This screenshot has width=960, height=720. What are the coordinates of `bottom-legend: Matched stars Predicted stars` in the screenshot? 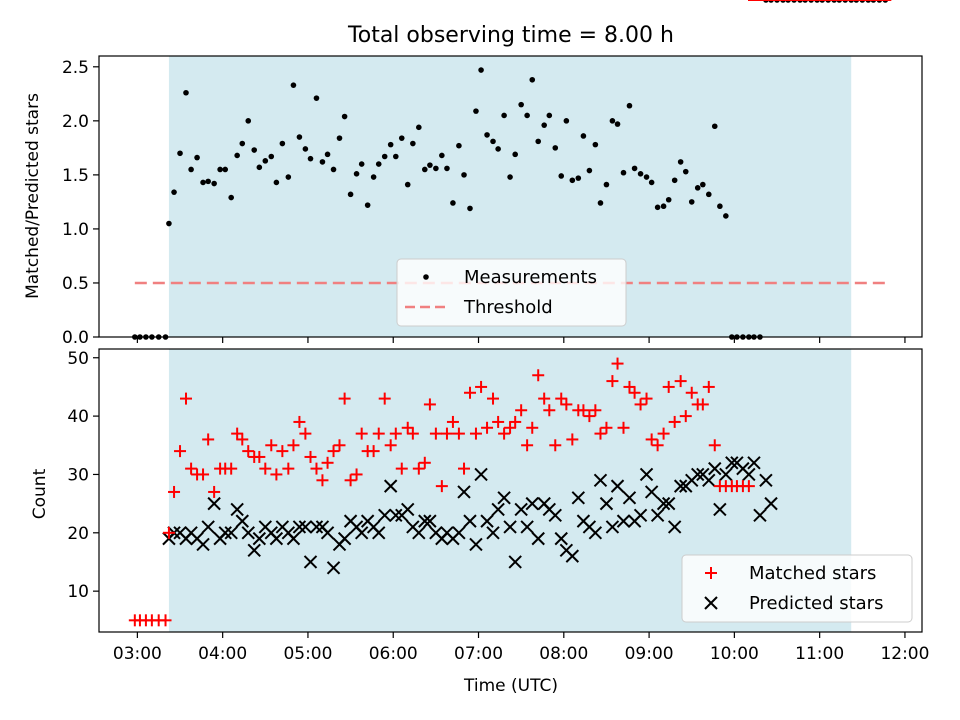 It's located at (797, 588).